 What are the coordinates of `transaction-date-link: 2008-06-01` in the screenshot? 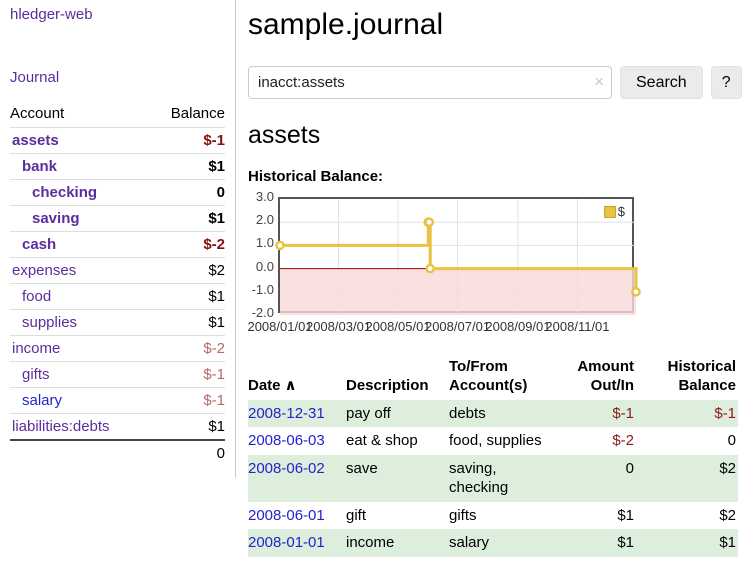 It's located at (286, 515).